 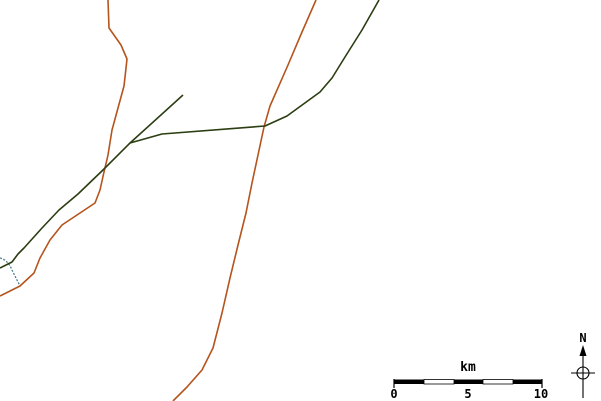 I want to click on road-green-branch, so click(x=156, y=119).